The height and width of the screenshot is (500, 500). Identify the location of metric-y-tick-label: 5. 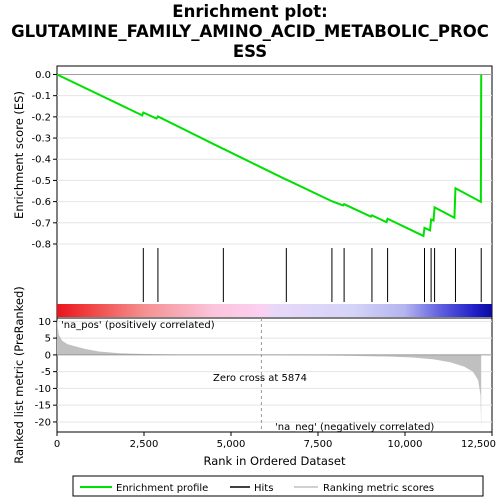
(48, 339).